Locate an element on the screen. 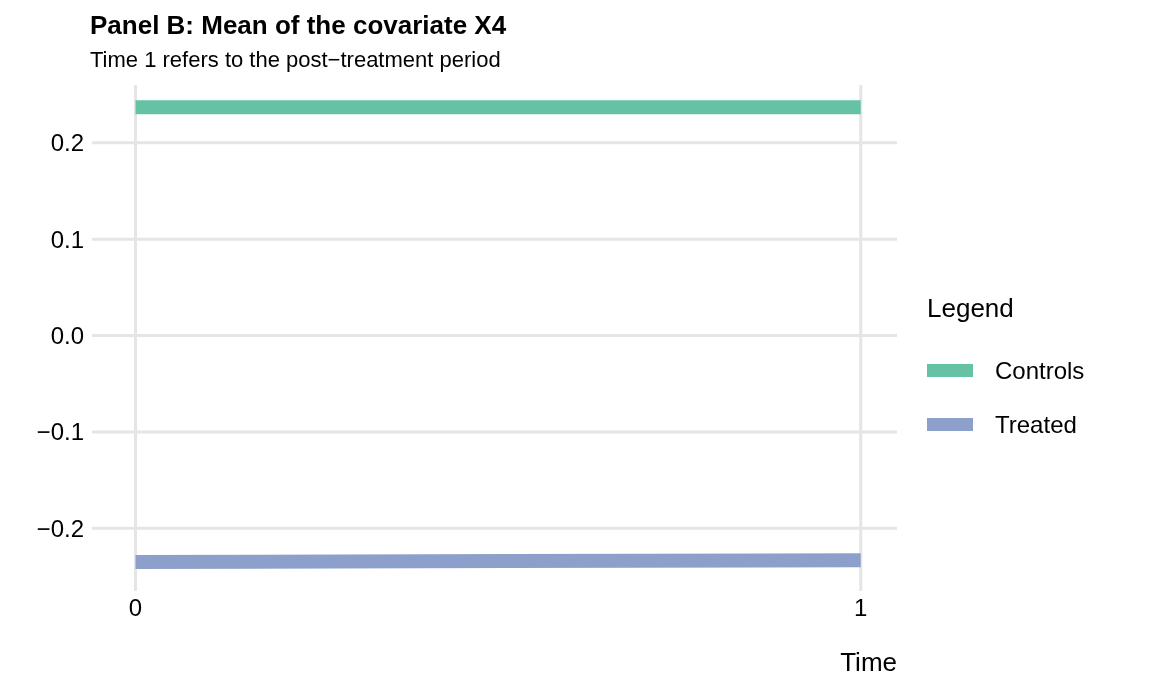 This screenshot has width=1155, height=696. legend-label: Controls is located at coordinates (1040, 370).